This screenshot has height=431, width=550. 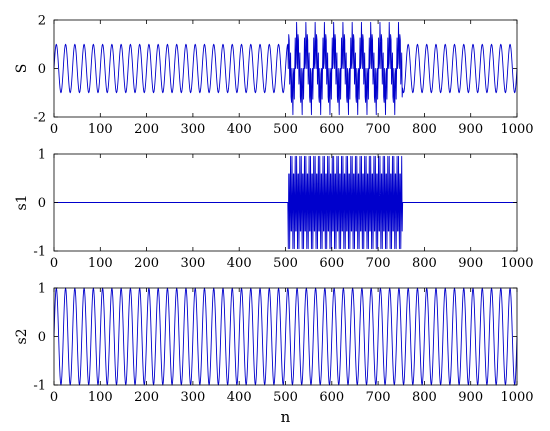 What do you see at coordinates (42, 21) in the screenshot?
I see `y-tick-label: 2` at bounding box center [42, 21].